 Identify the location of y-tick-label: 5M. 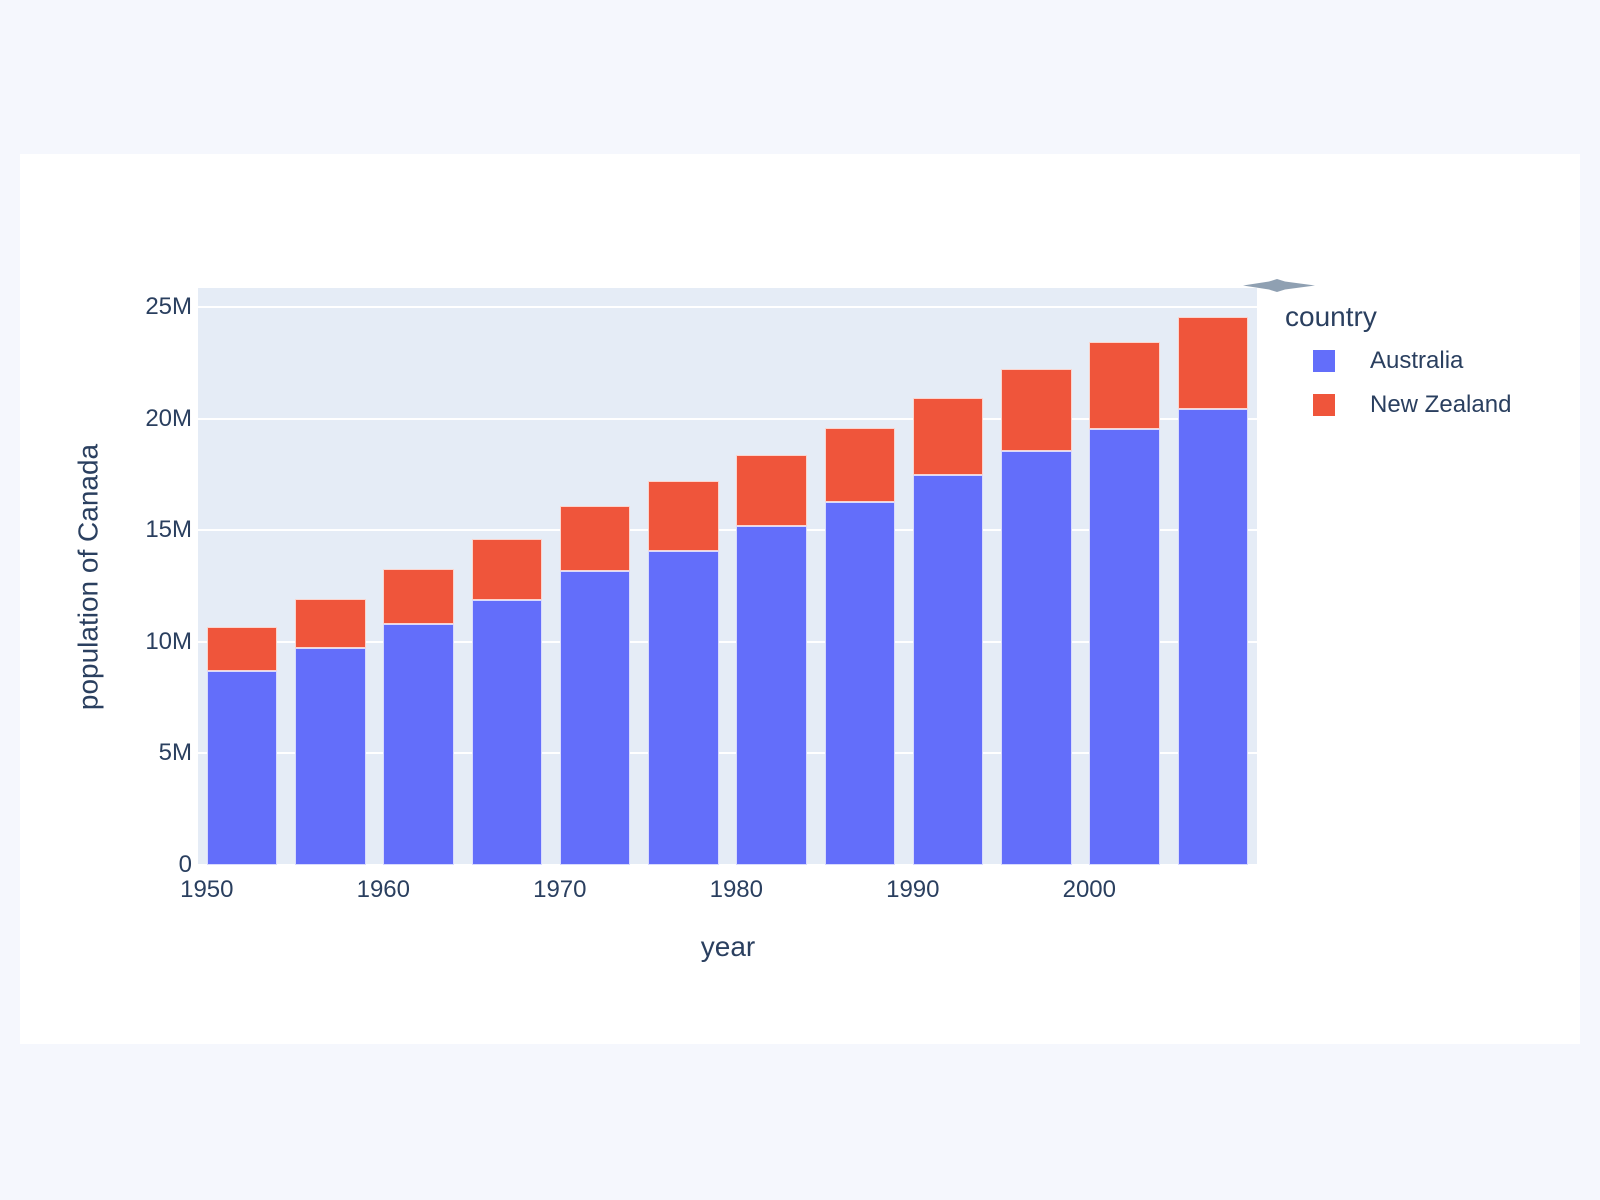
(175, 753).